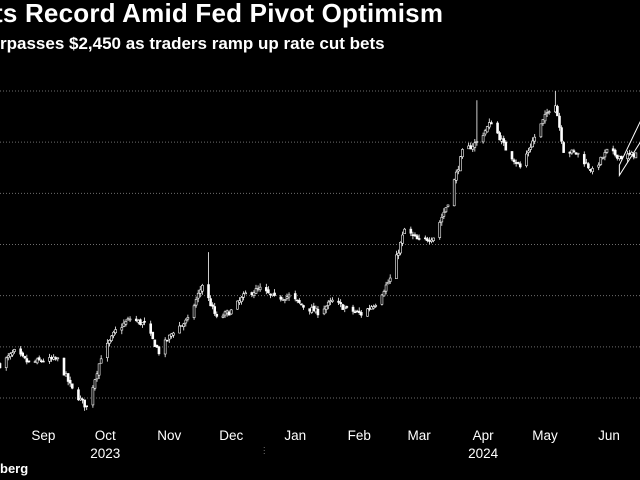 Image resolution: width=640 pixels, height=480 pixels. I want to click on chart-title: ts Record Amid Fed Pivot Optimism, so click(222, 14).